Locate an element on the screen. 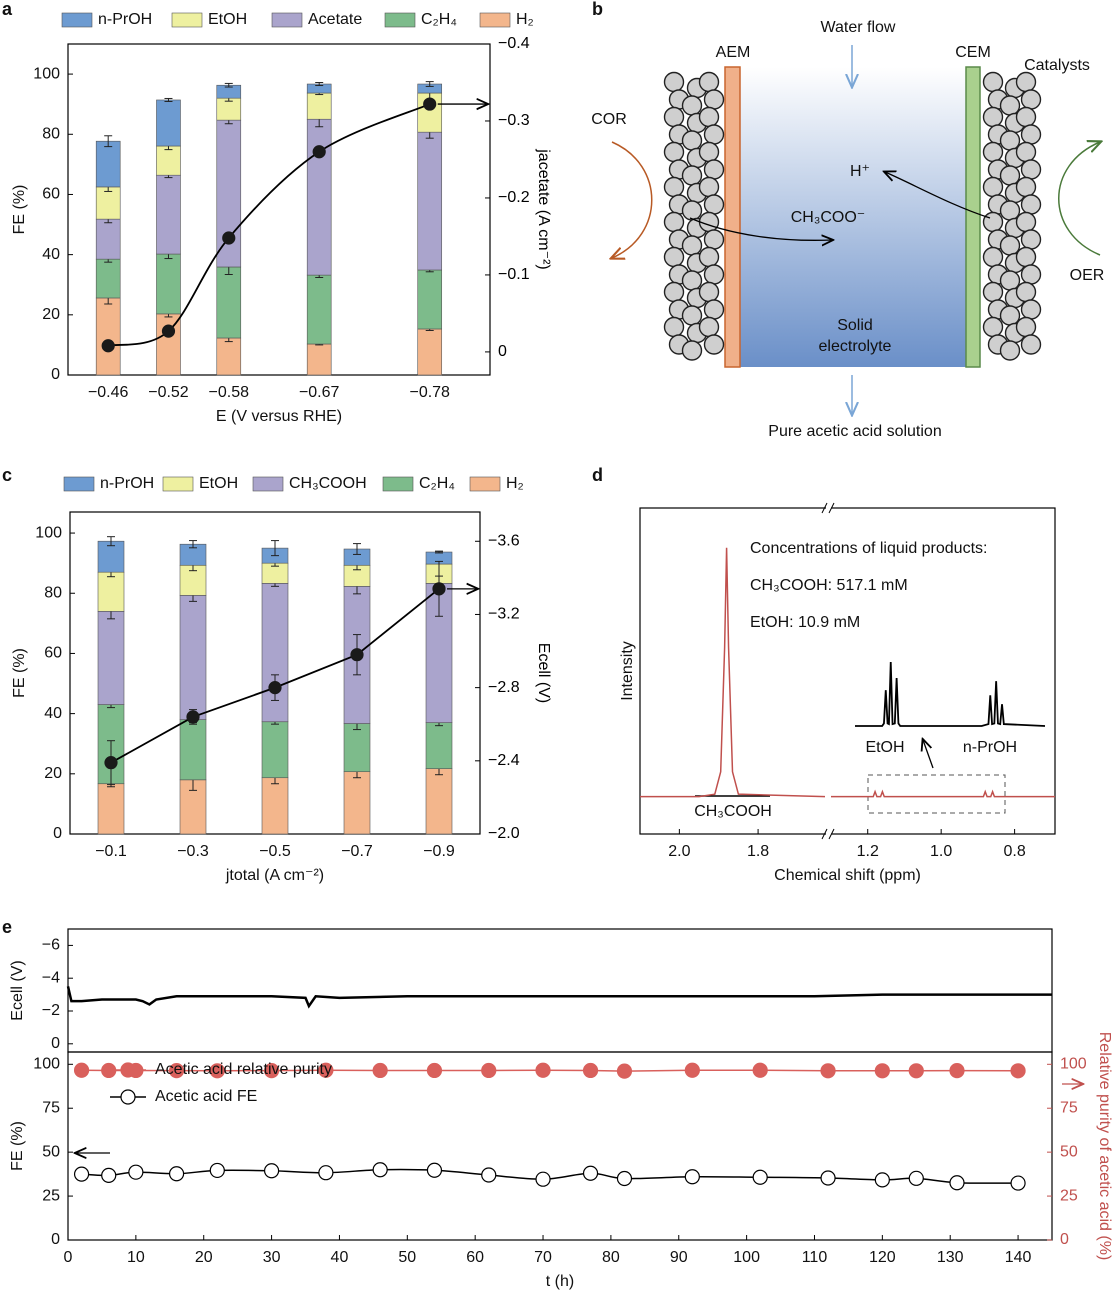  label: OER is located at coordinates (1087, 275).